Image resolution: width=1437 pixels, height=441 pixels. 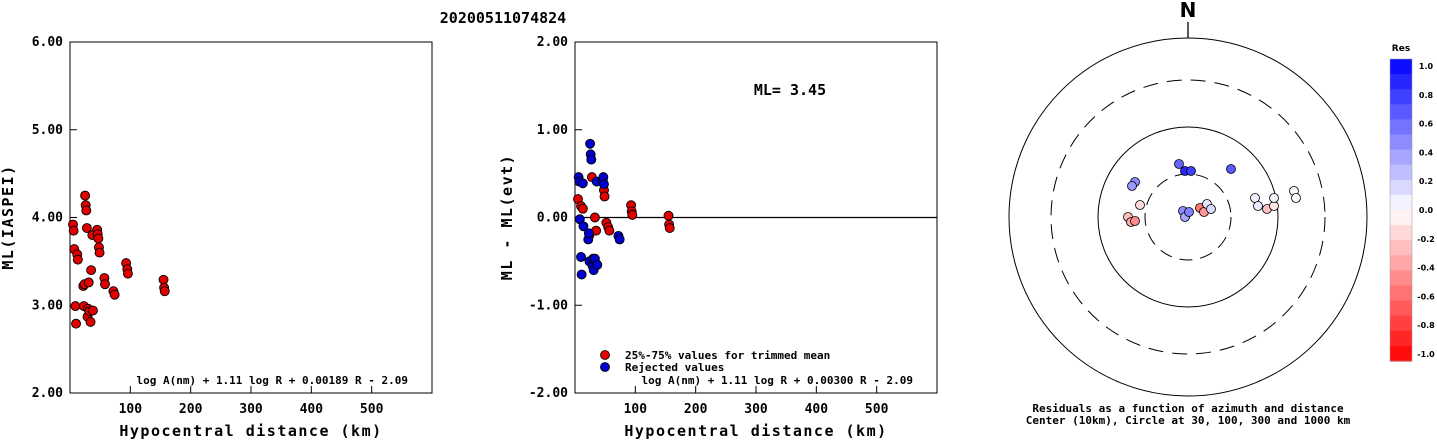 I want to click on plot1-x-axis-label: Hypocentral distance (km), so click(x=250, y=431).